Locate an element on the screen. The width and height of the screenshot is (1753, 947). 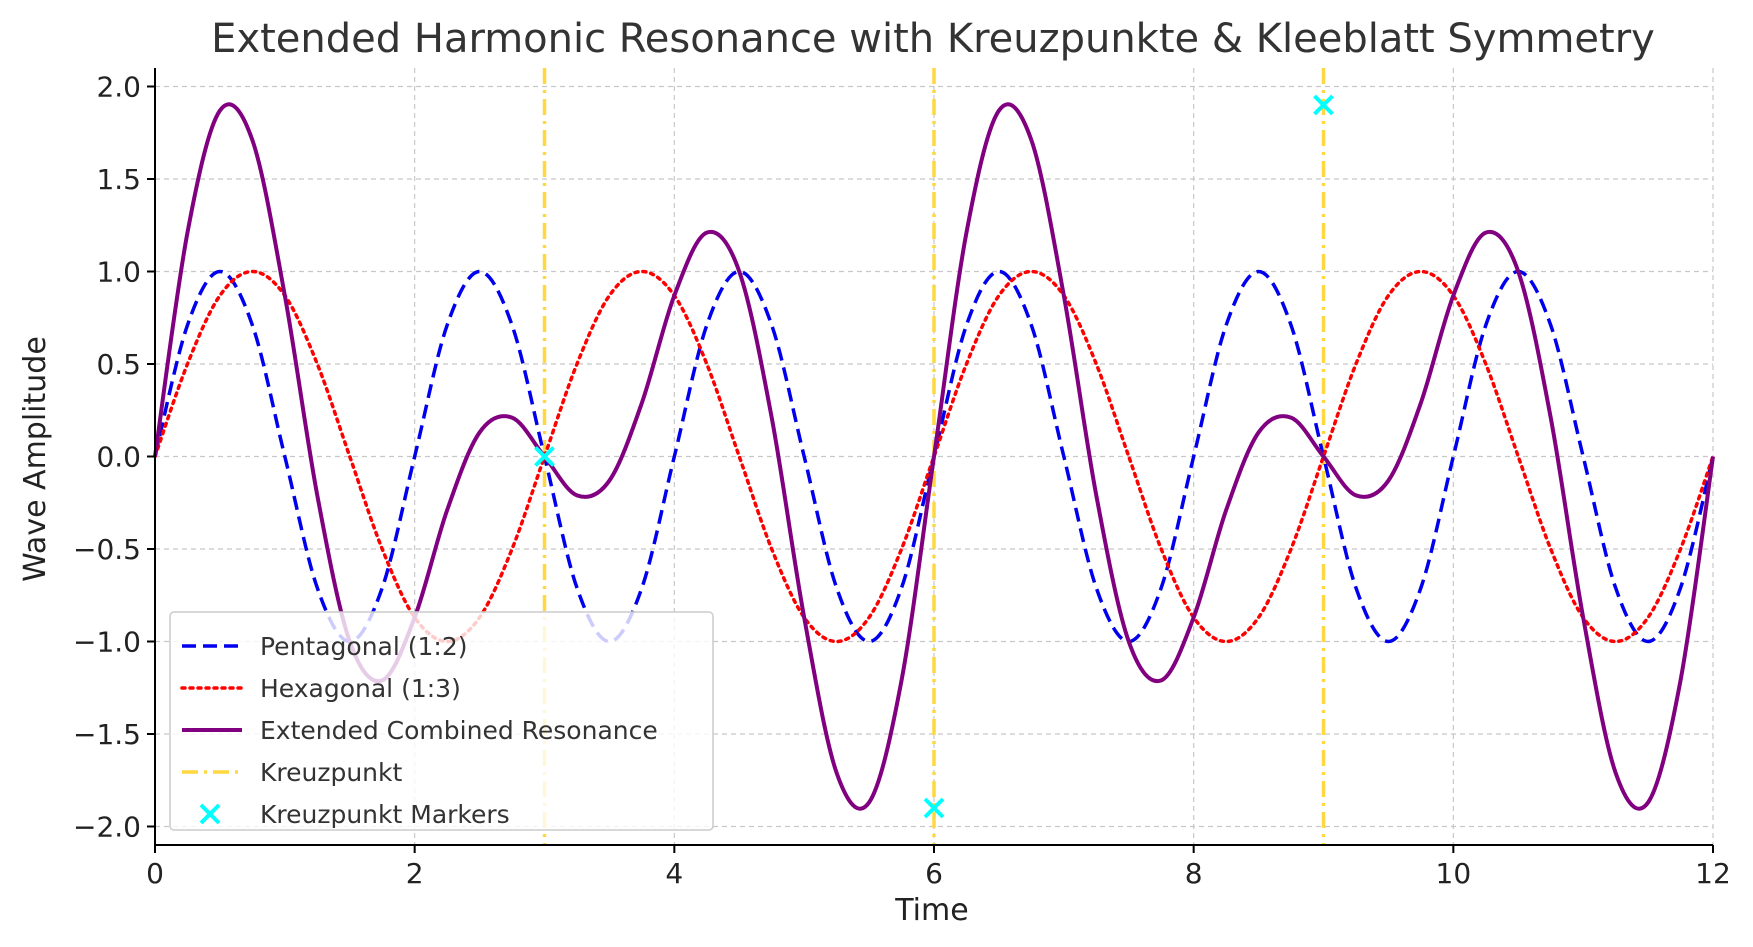
legend-entry: Extended Combined Resonance is located at coordinates (420, 730).